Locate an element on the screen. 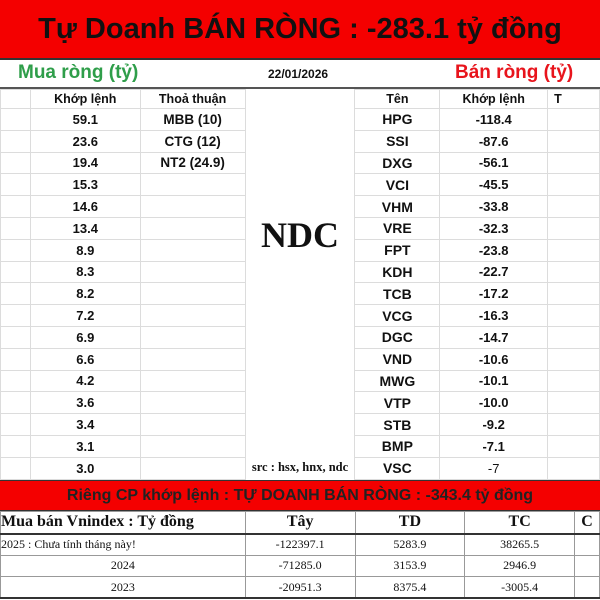  sell-name: VCI is located at coordinates (397, 185).